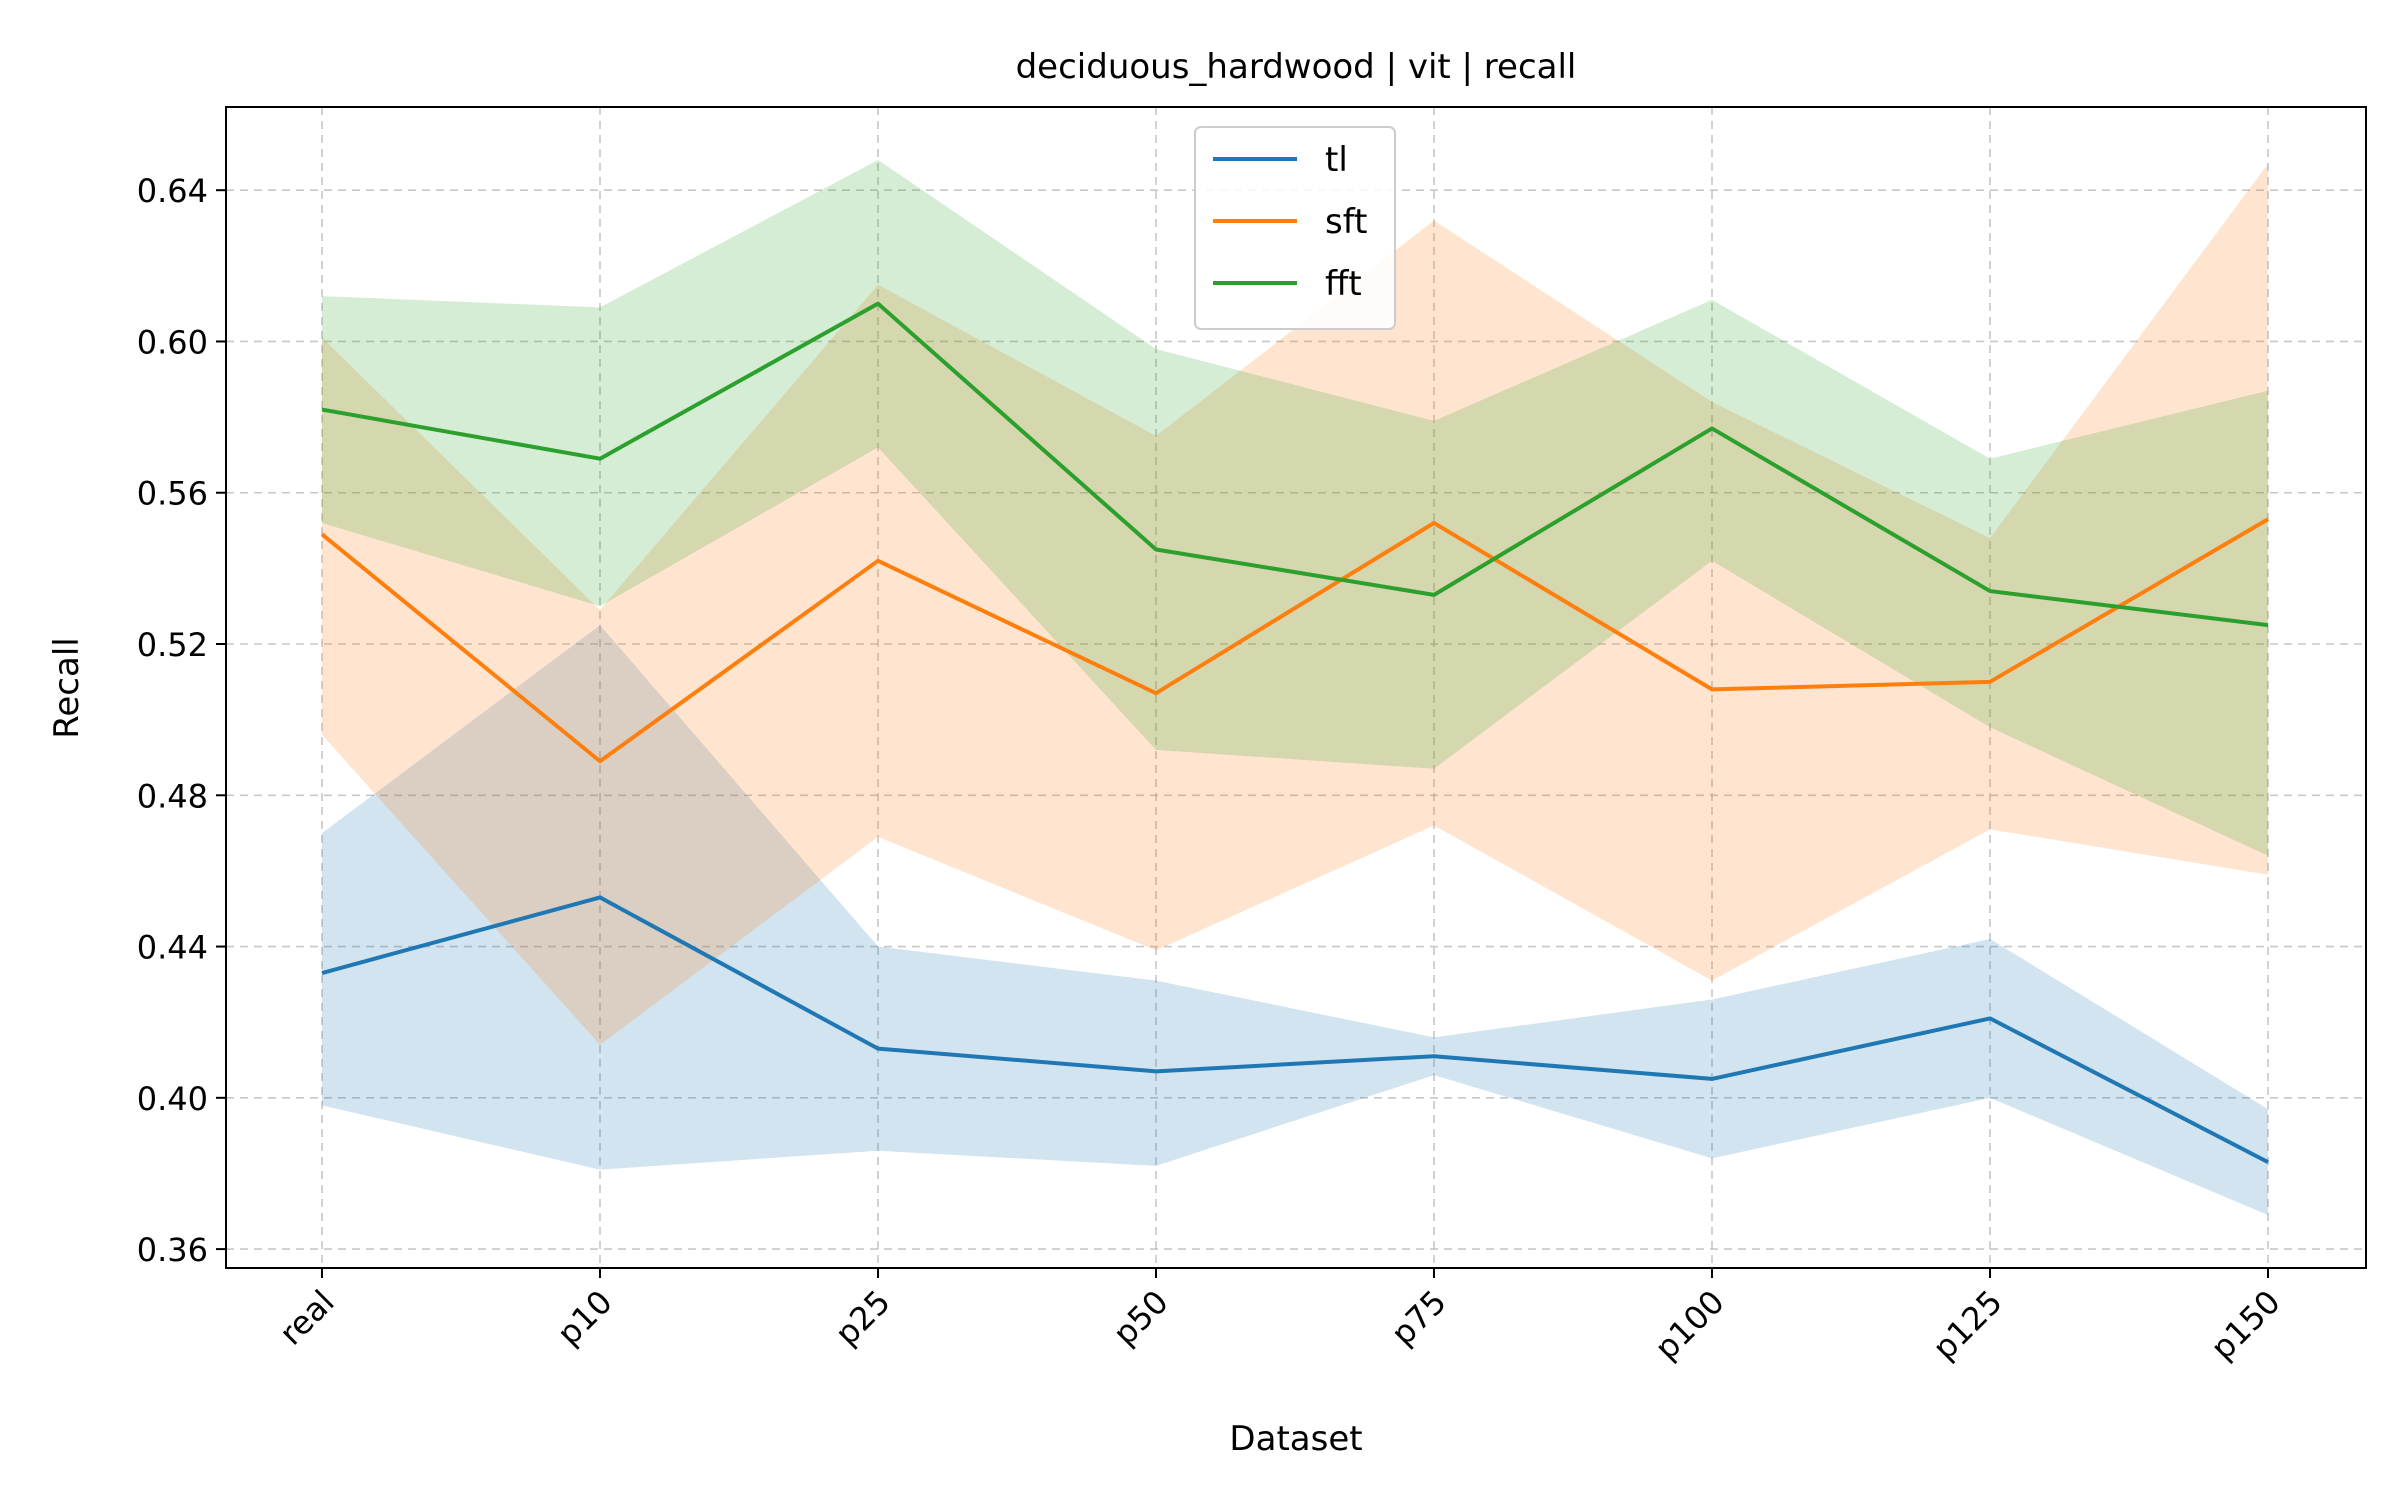  What do you see at coordinates (172, 645) in the screenshot?
I see `y-tick-label: 0.52` at bounding box center [172, 645].